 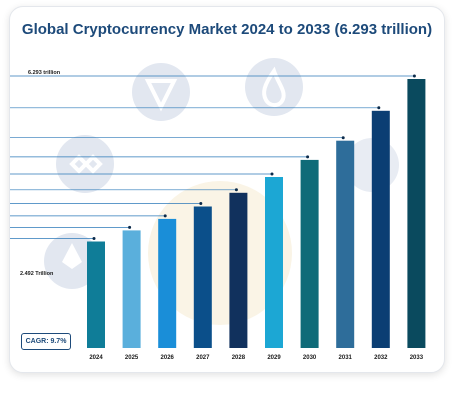 I want to click on data-label-2024: 2.492 Trillion, so click(x=37, y=274).